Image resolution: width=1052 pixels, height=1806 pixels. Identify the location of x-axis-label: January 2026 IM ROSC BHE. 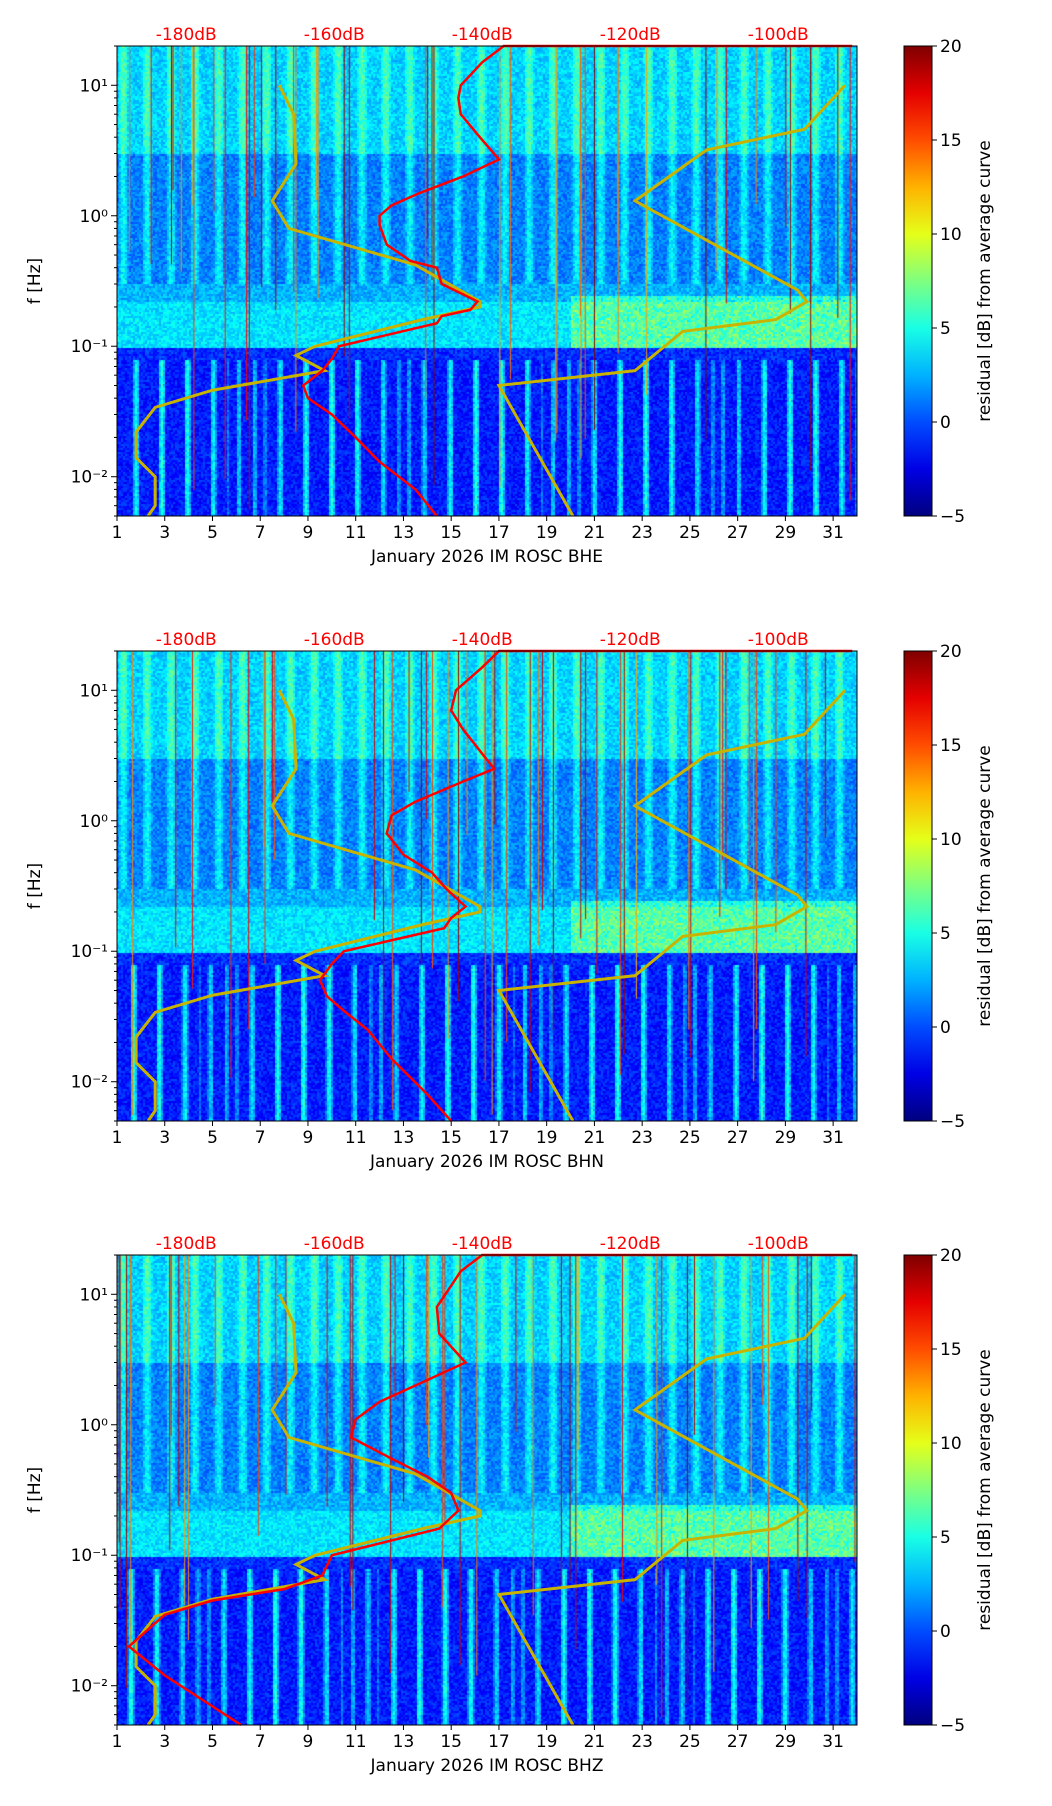
(486, 557).